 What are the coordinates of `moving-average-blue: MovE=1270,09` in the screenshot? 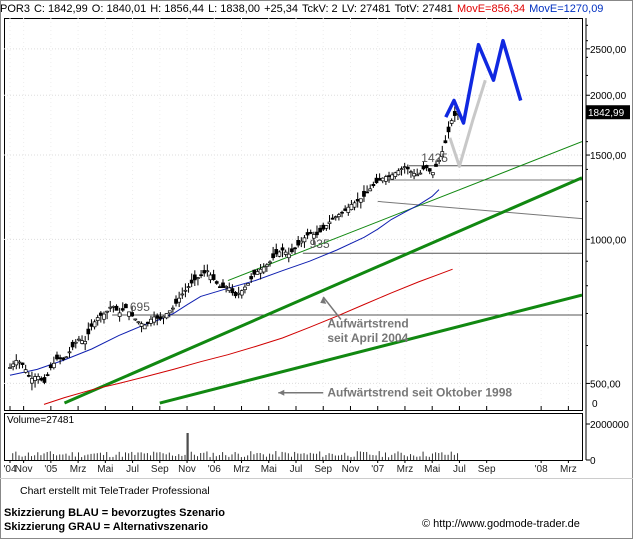 It's located at (566, 9).